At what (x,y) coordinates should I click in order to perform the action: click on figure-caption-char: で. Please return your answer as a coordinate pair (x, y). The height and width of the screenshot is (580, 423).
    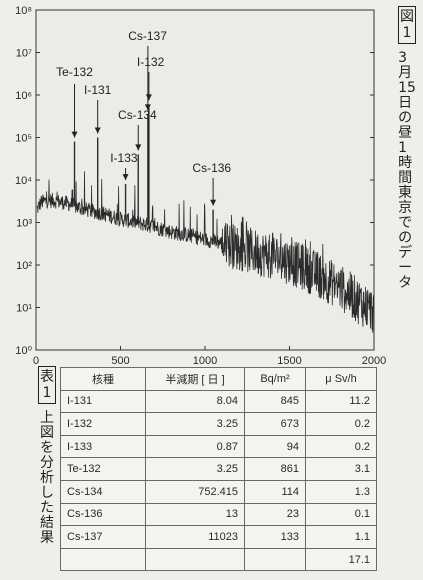
    Looking at the image, I should click on (405, 223).